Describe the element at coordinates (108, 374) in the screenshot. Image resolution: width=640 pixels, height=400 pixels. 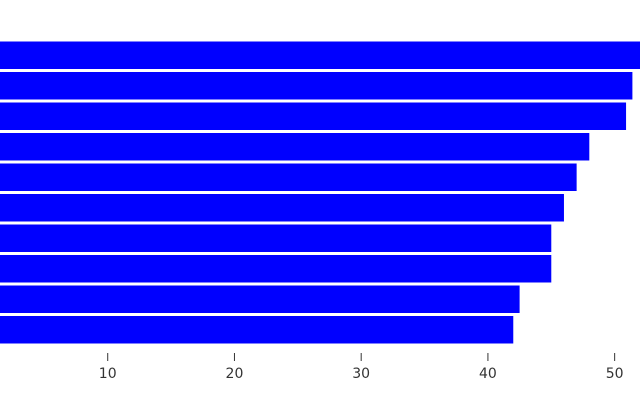
I see `x-tick-label: 10` at that location.